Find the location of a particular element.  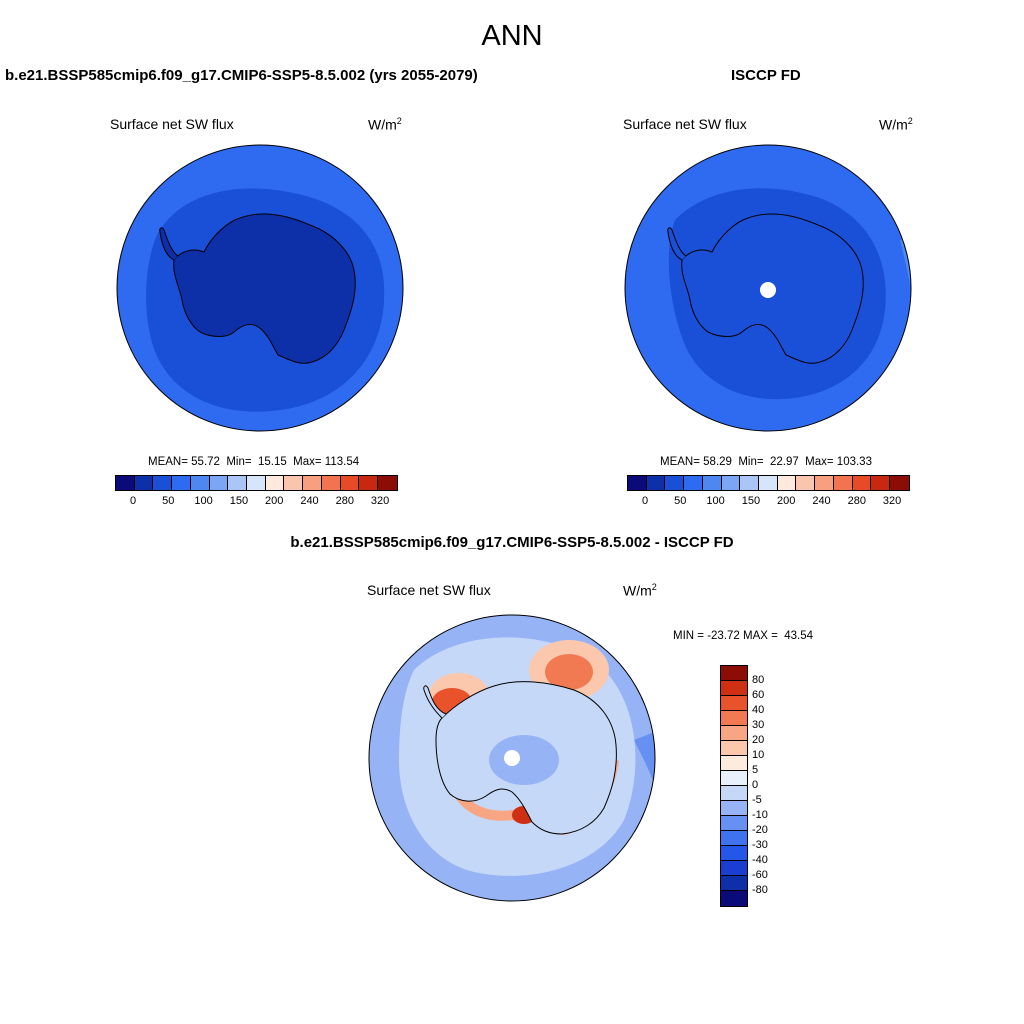

variable-label-obs: Surface net SW flux is located at coordinates (685, 124).